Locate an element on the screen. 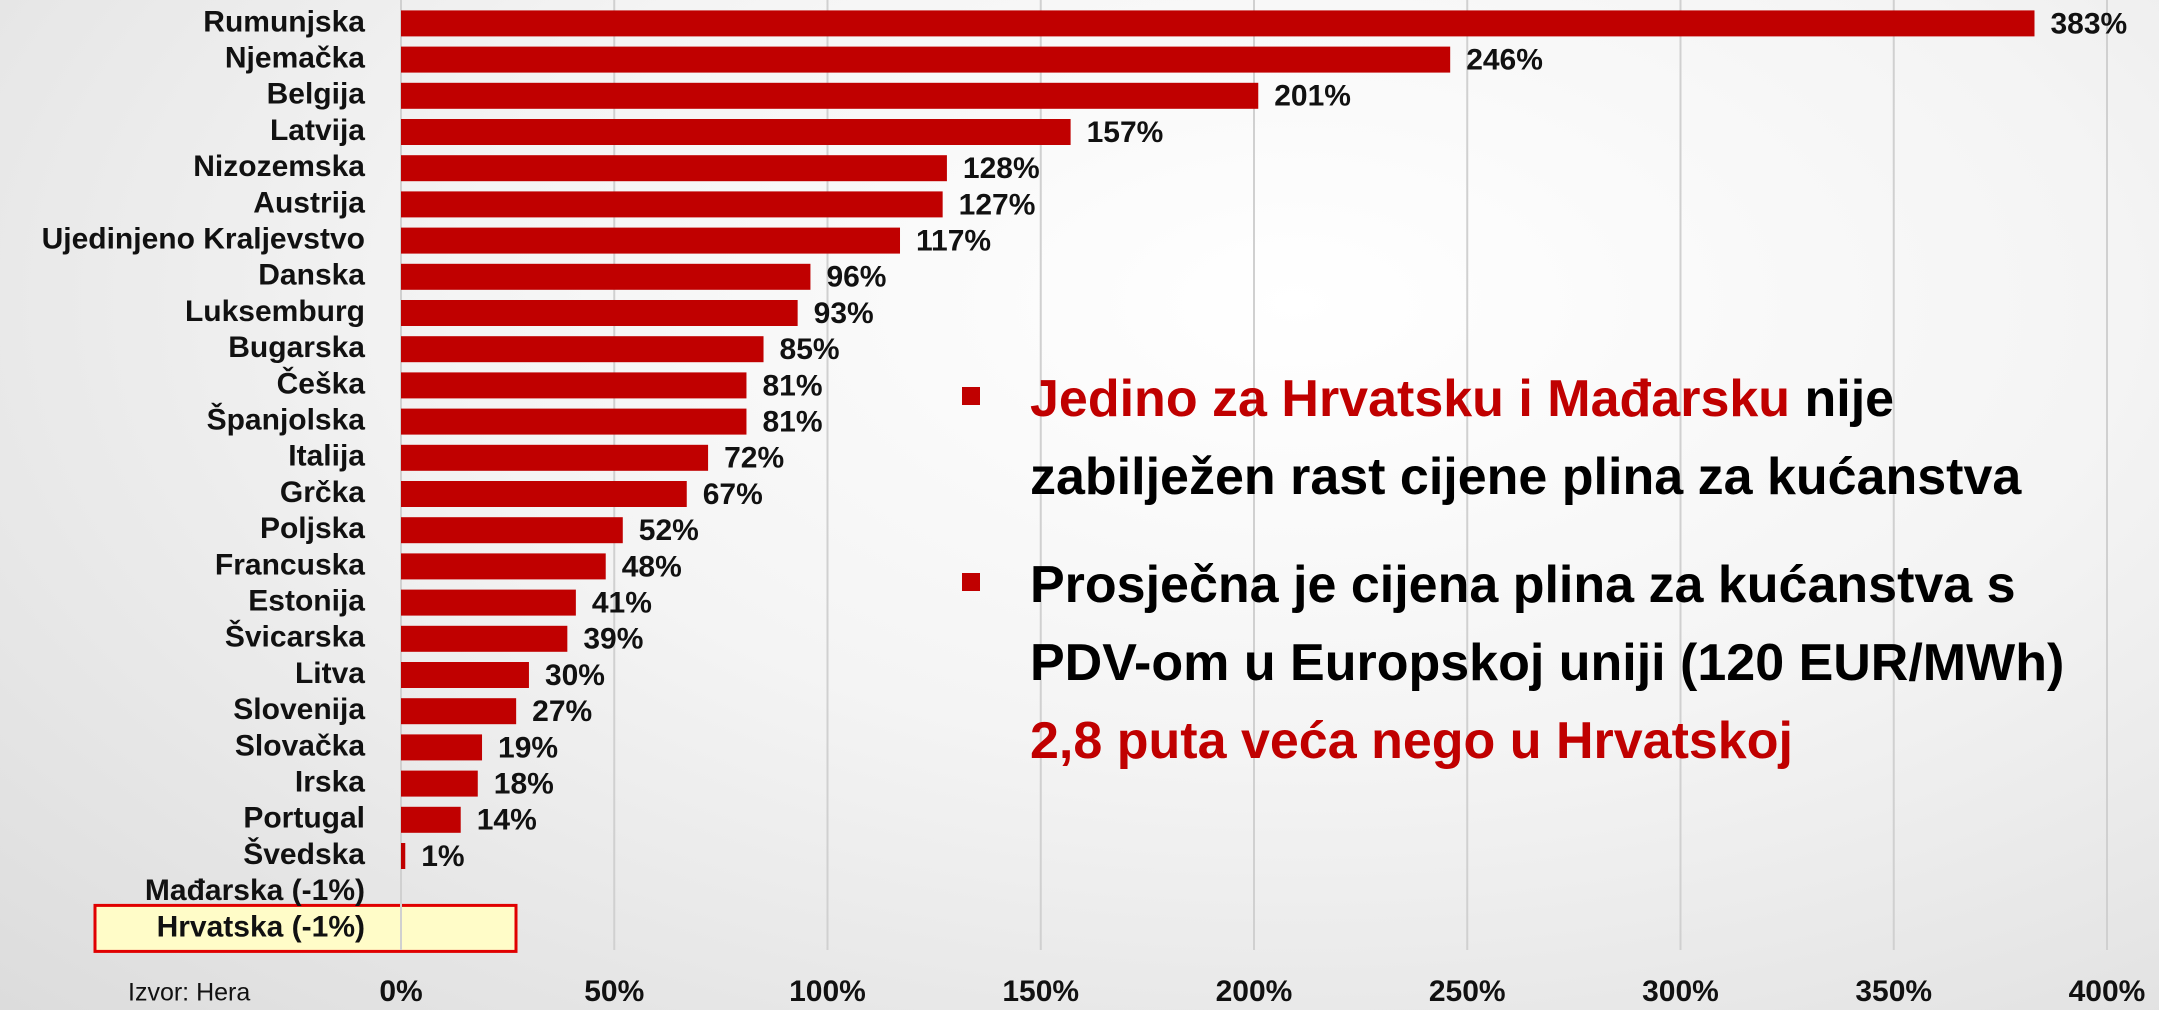  category-label: Švicarska is located at coordinates (295, 637).